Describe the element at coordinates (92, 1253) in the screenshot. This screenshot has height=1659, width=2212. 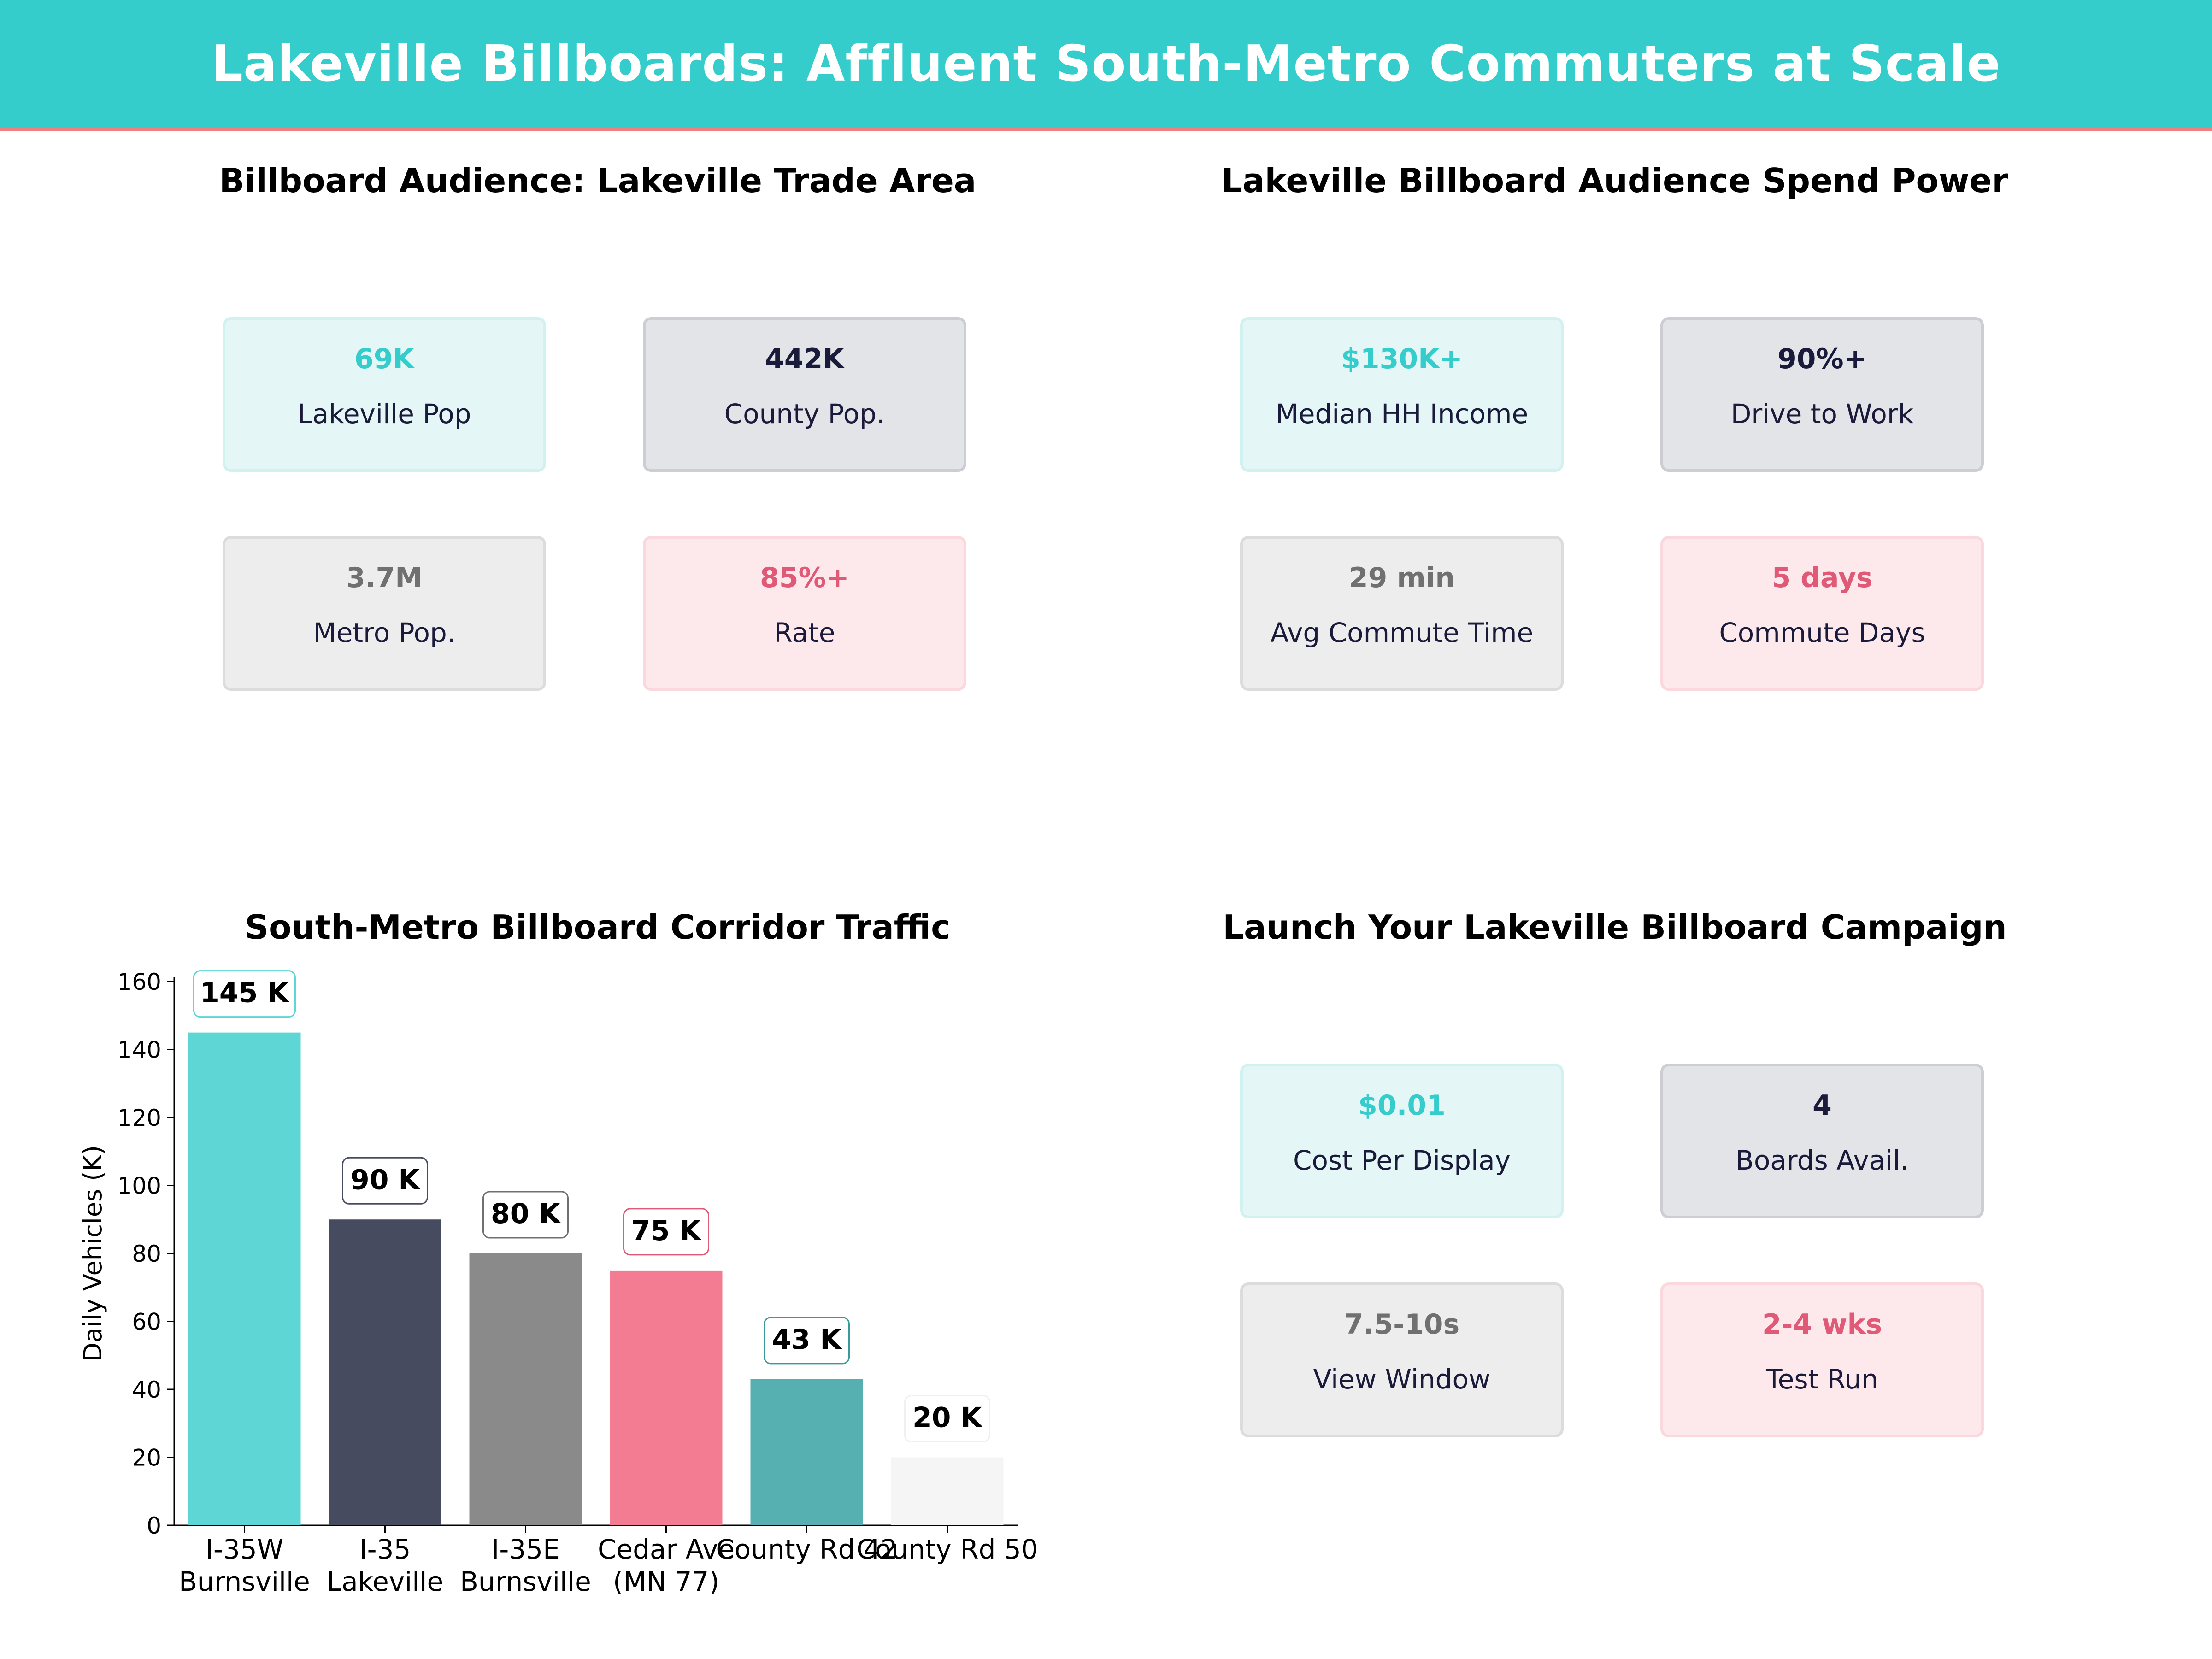
I see `y-axis-label: Daily Vehicles (K)` at that location.